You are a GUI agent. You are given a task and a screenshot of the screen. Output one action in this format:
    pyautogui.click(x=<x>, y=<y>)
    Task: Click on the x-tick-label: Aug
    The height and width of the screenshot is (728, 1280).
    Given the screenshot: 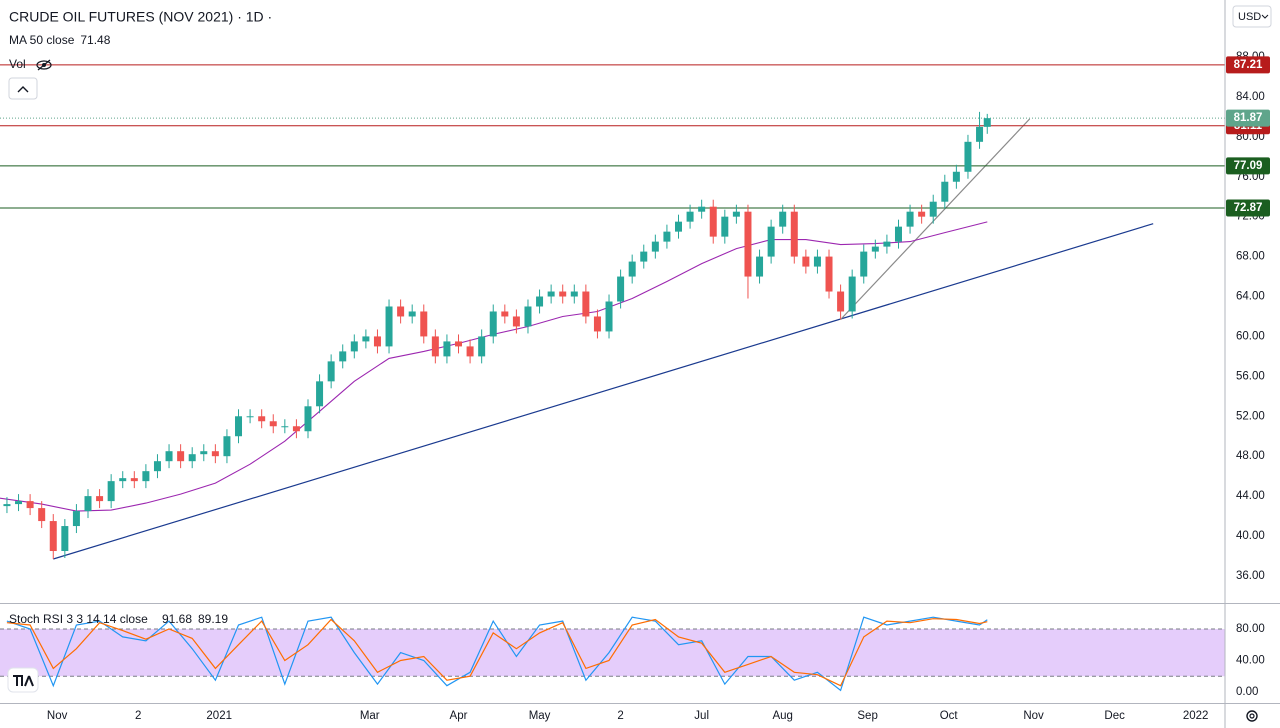 What is the action you would take?
    pyautogui.click(x=782, y=716)
    